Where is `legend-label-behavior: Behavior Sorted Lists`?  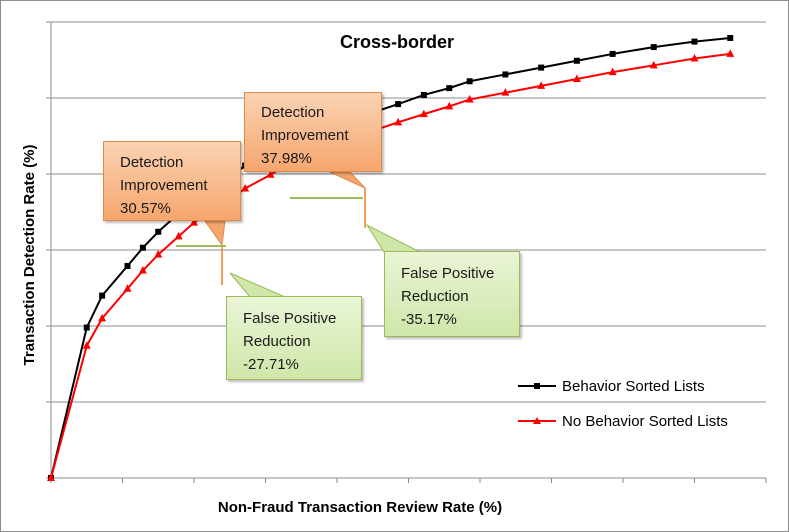
legend-label-behavior: Behavior Sorted Lists is located at coordinates (633, 386).